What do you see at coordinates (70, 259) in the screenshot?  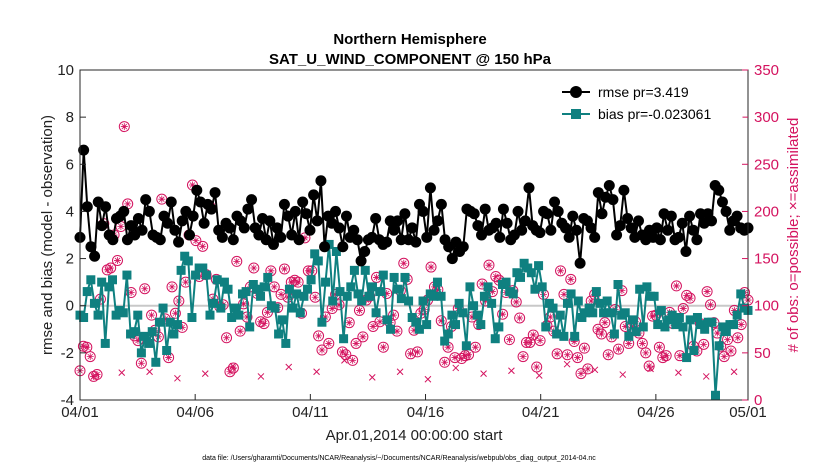 I see `y-tick-label: 2` at bounding box center [70, 259].